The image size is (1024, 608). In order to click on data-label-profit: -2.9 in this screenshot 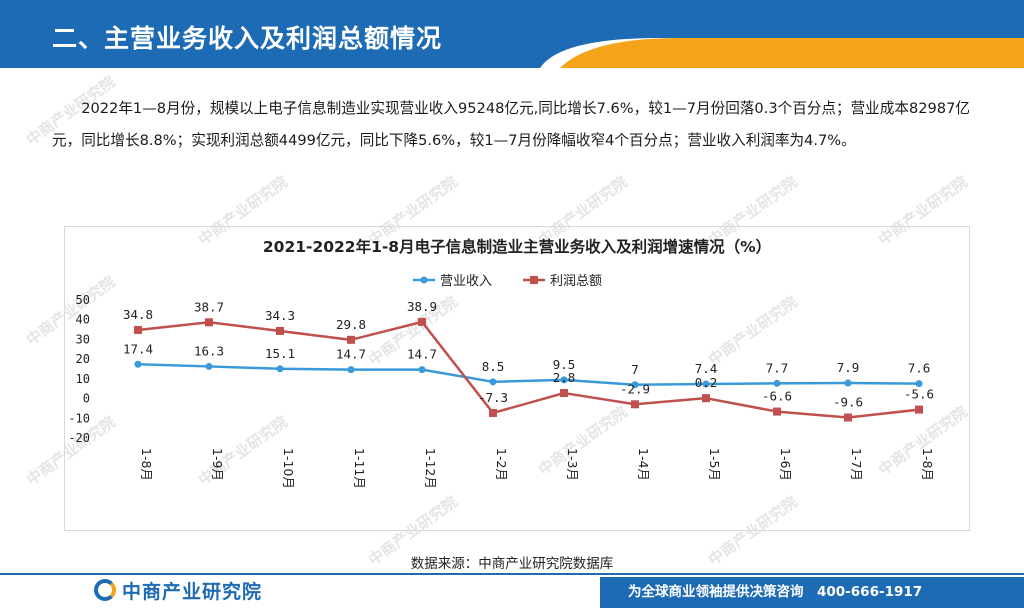, I will do `click(635, 388)`.